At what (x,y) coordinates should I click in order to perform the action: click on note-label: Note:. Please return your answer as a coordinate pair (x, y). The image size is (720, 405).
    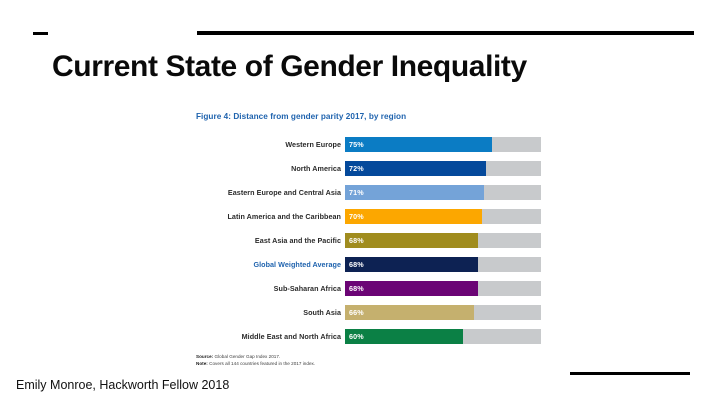
    Looking at the image, I should click on (202, 364).